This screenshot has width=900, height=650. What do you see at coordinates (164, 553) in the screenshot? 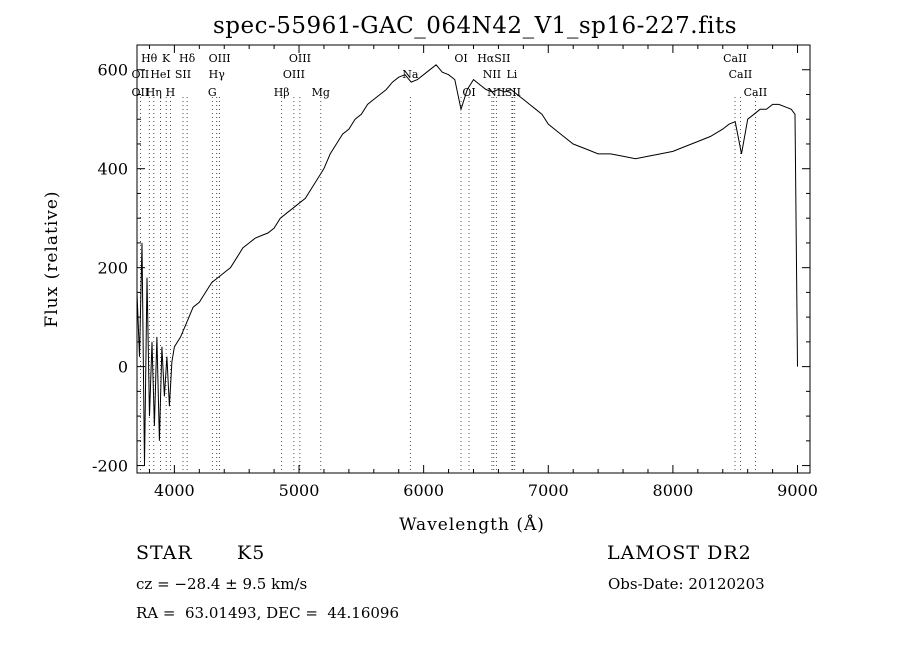
I see `object-type: STAR` at bounding box center [164, 553].